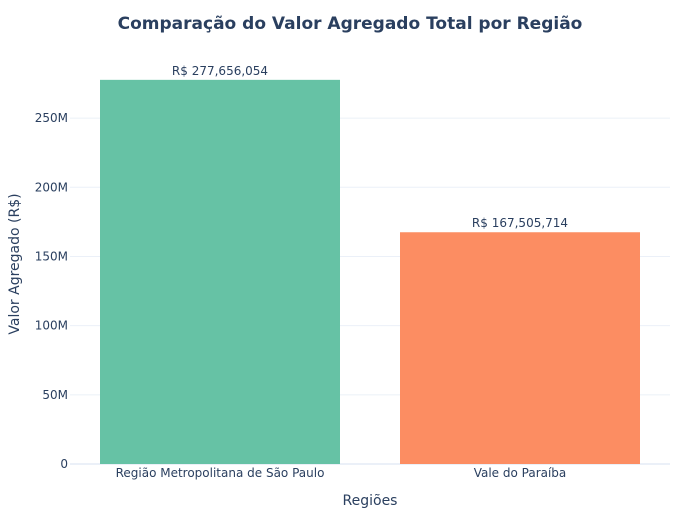  What do you see at coordinates (64, 464) in the screenshot?
I see `y-tick-label: 0` at bounding box center [64, 464].